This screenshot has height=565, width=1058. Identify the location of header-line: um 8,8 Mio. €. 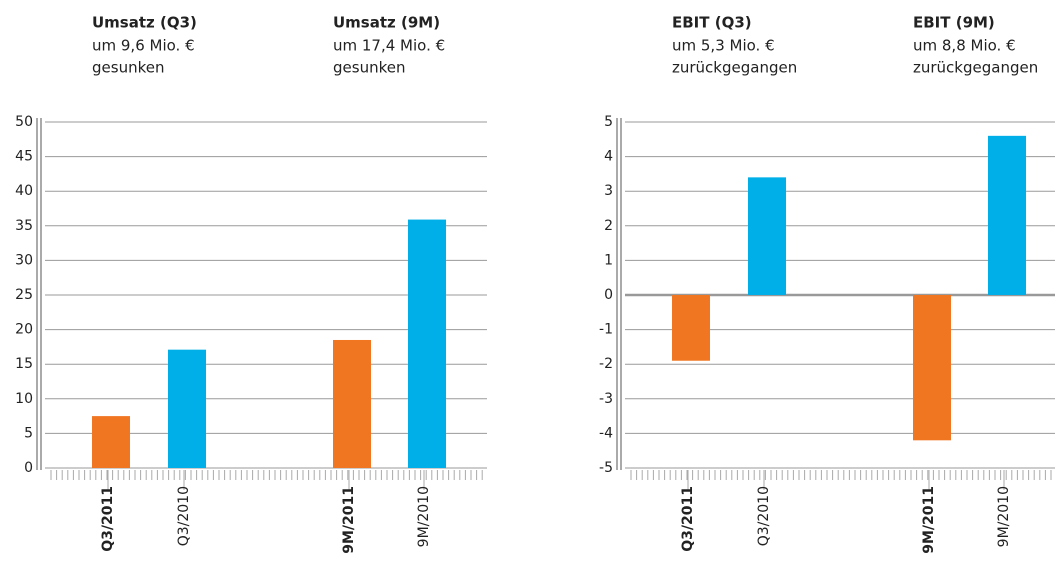
(964, 46).